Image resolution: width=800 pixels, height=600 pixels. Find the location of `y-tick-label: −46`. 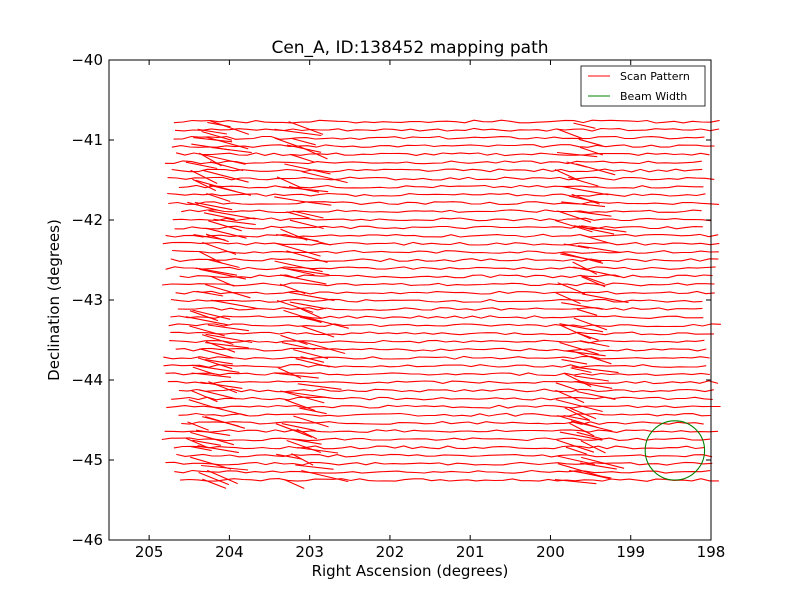

y-tick-label: −46 is located at coordinates (87, 540).